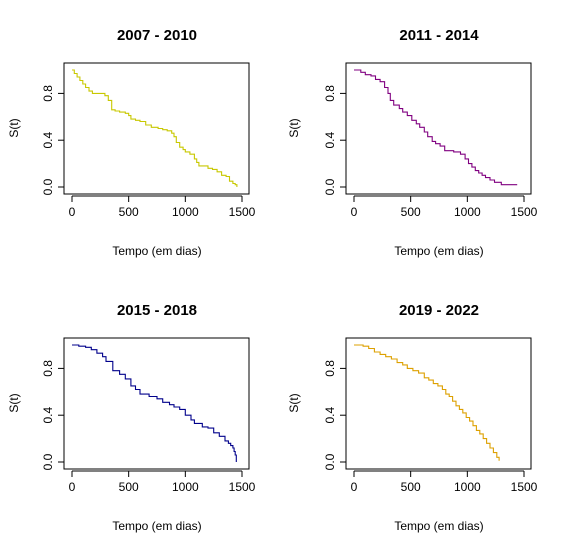 The height and width of the screenshot is (550, 565). What do you see at coordinates (439, 310) in the screenshot?
I see `chart-title: 2019 - 2022` at bounding box center [439, 310].